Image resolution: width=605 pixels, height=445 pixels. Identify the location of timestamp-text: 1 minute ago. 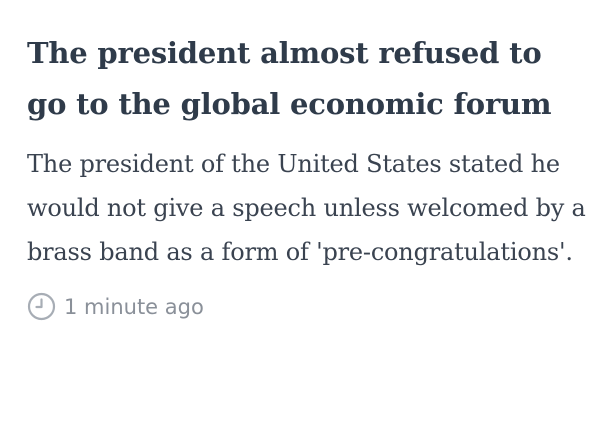
(134, 306).